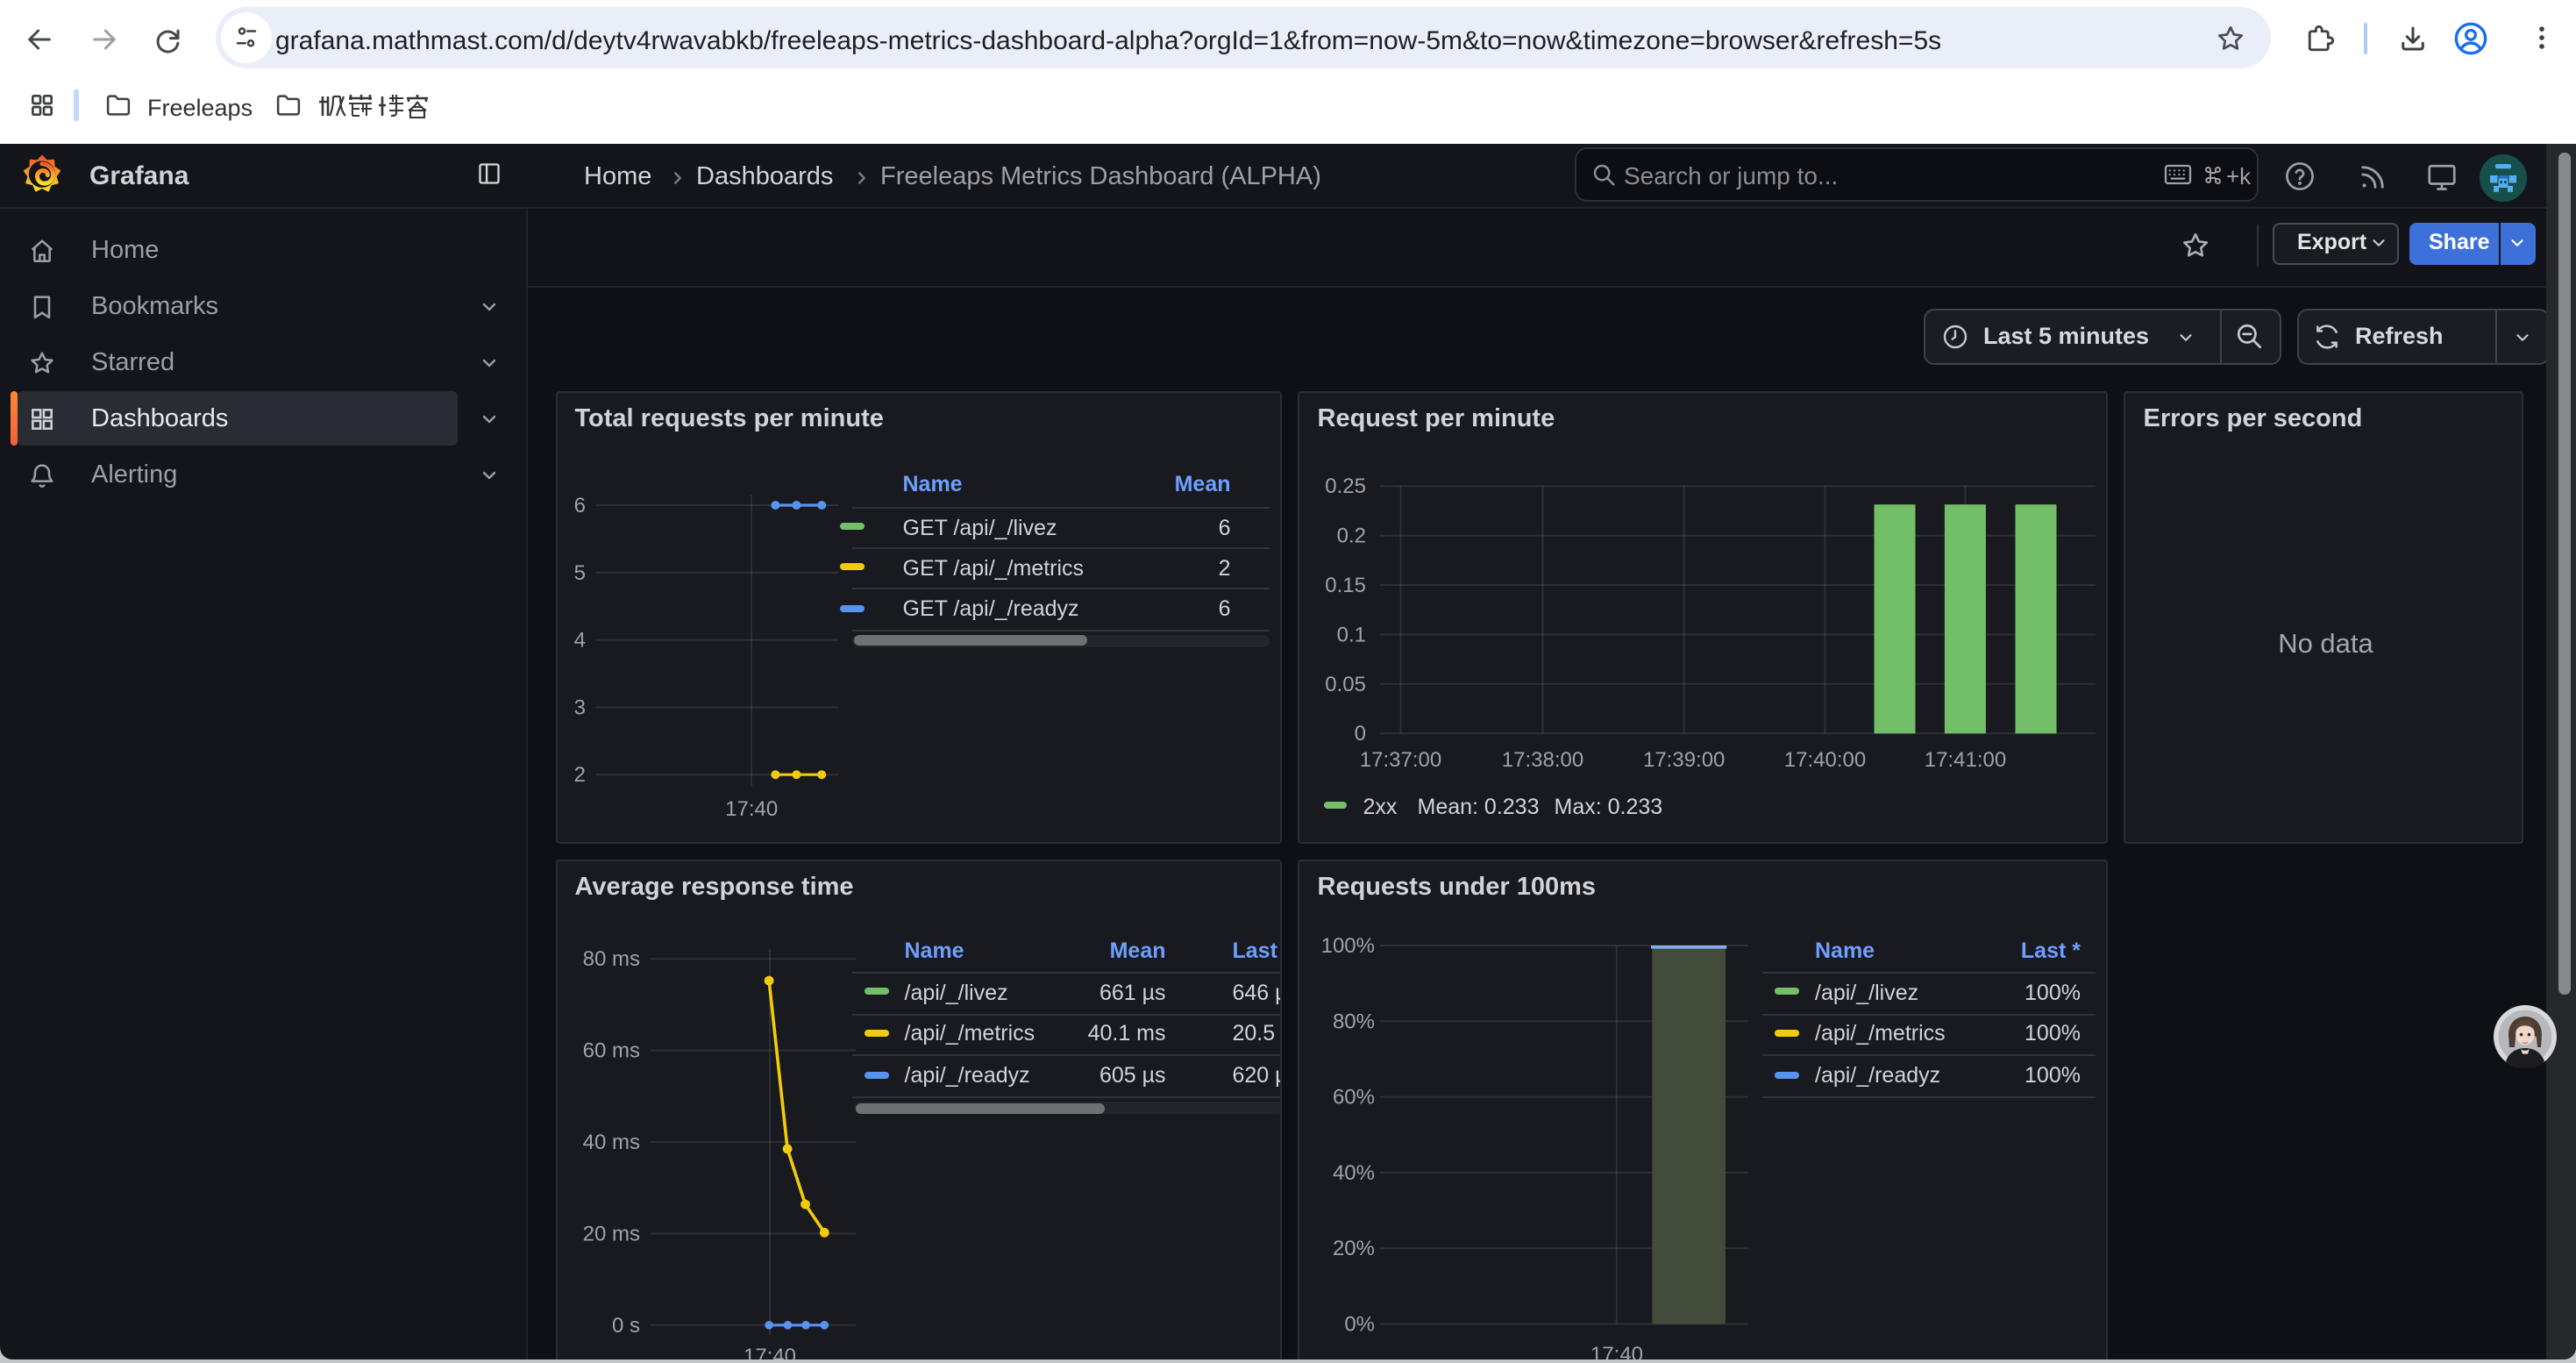 The height and width of the screenshot is (1363, 2576). I want to click on svg-text: 80 ms, so click(610, 959).